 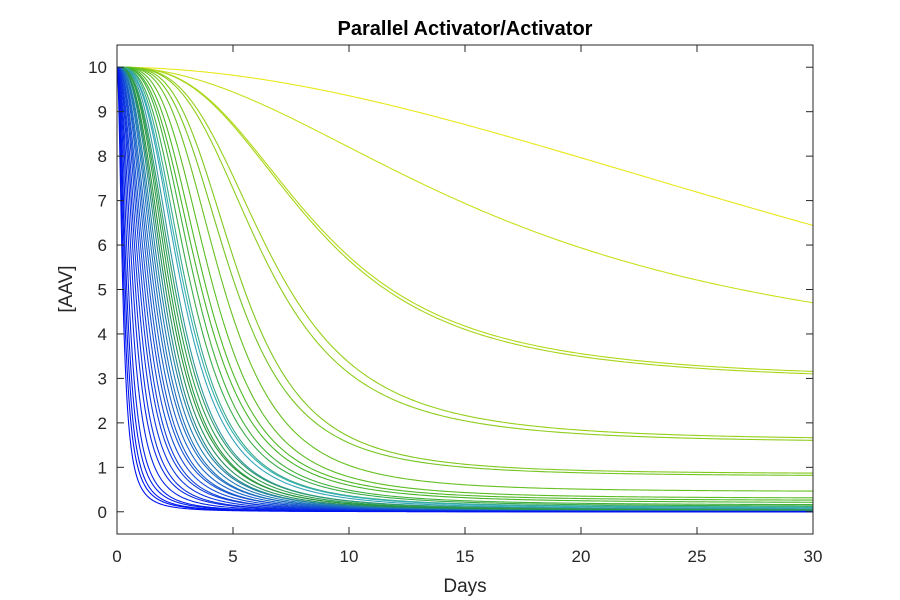 What do you see at coordinates (102, 423) in the screenshot?
I see `y-tick-label: 2` at bounding box center [102, 423].